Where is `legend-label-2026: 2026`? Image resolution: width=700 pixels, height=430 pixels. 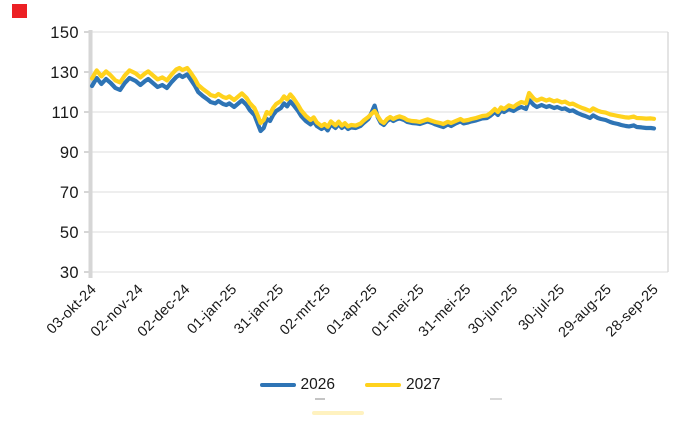
legend-label-2026: 2026 is located at coordinates (317, 384).